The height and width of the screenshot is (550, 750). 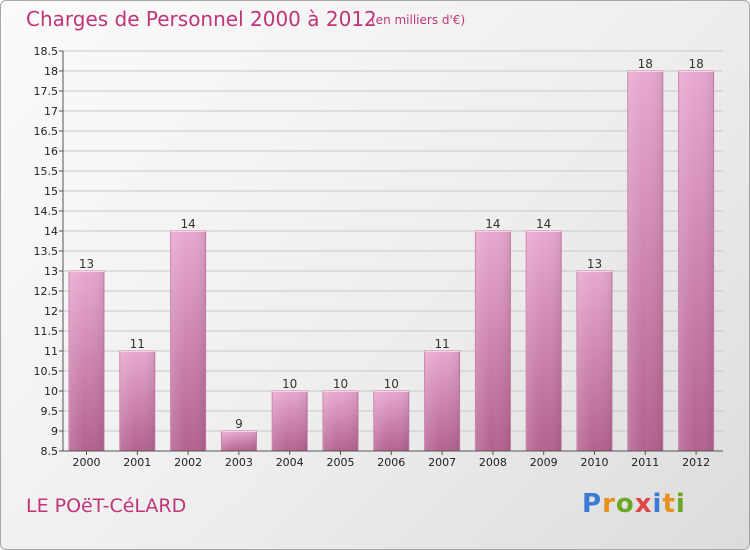 What do you see at coordinates (87, 462) in the screenshot?
I see `x-tick-label: 2000` at bounding box center [87, 462].